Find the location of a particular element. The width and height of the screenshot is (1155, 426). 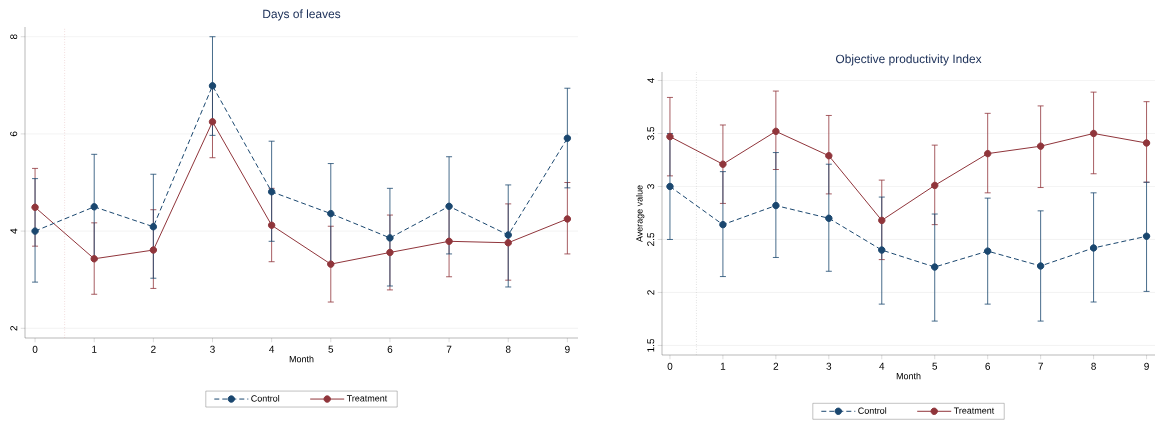

y-axis-title: Average value is located at coordinates (640, 214).